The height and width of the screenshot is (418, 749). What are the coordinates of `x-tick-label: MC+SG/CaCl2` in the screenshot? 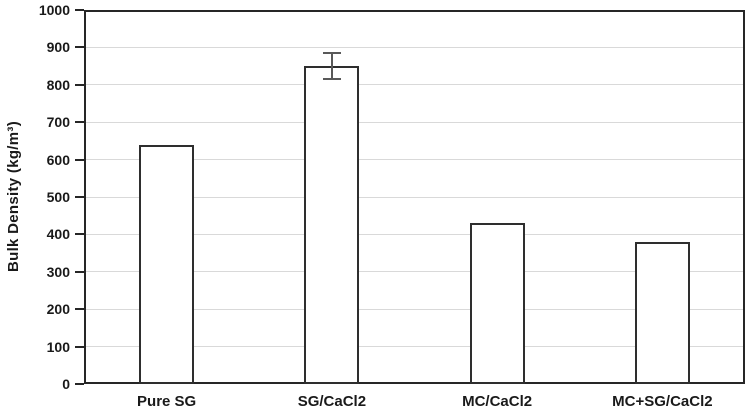 It's located at (662, 401).